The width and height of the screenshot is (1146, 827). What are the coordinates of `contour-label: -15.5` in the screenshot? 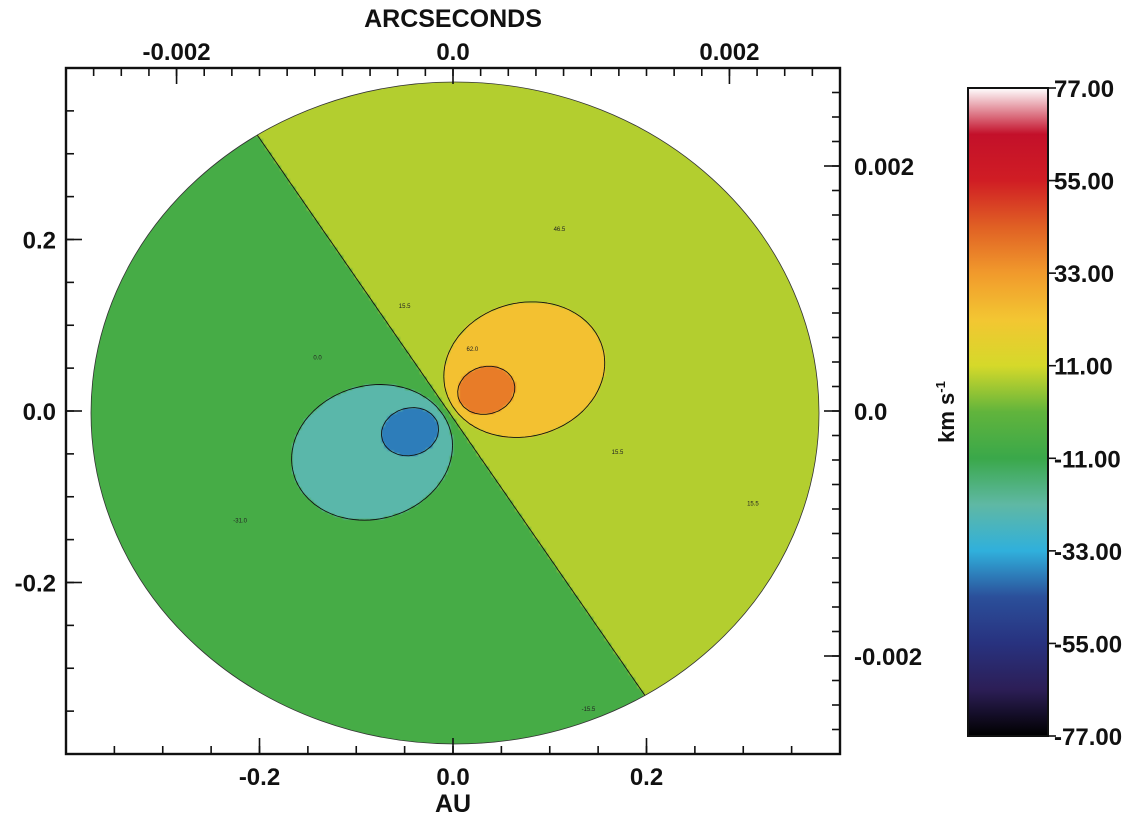 It's located at (589, 710).